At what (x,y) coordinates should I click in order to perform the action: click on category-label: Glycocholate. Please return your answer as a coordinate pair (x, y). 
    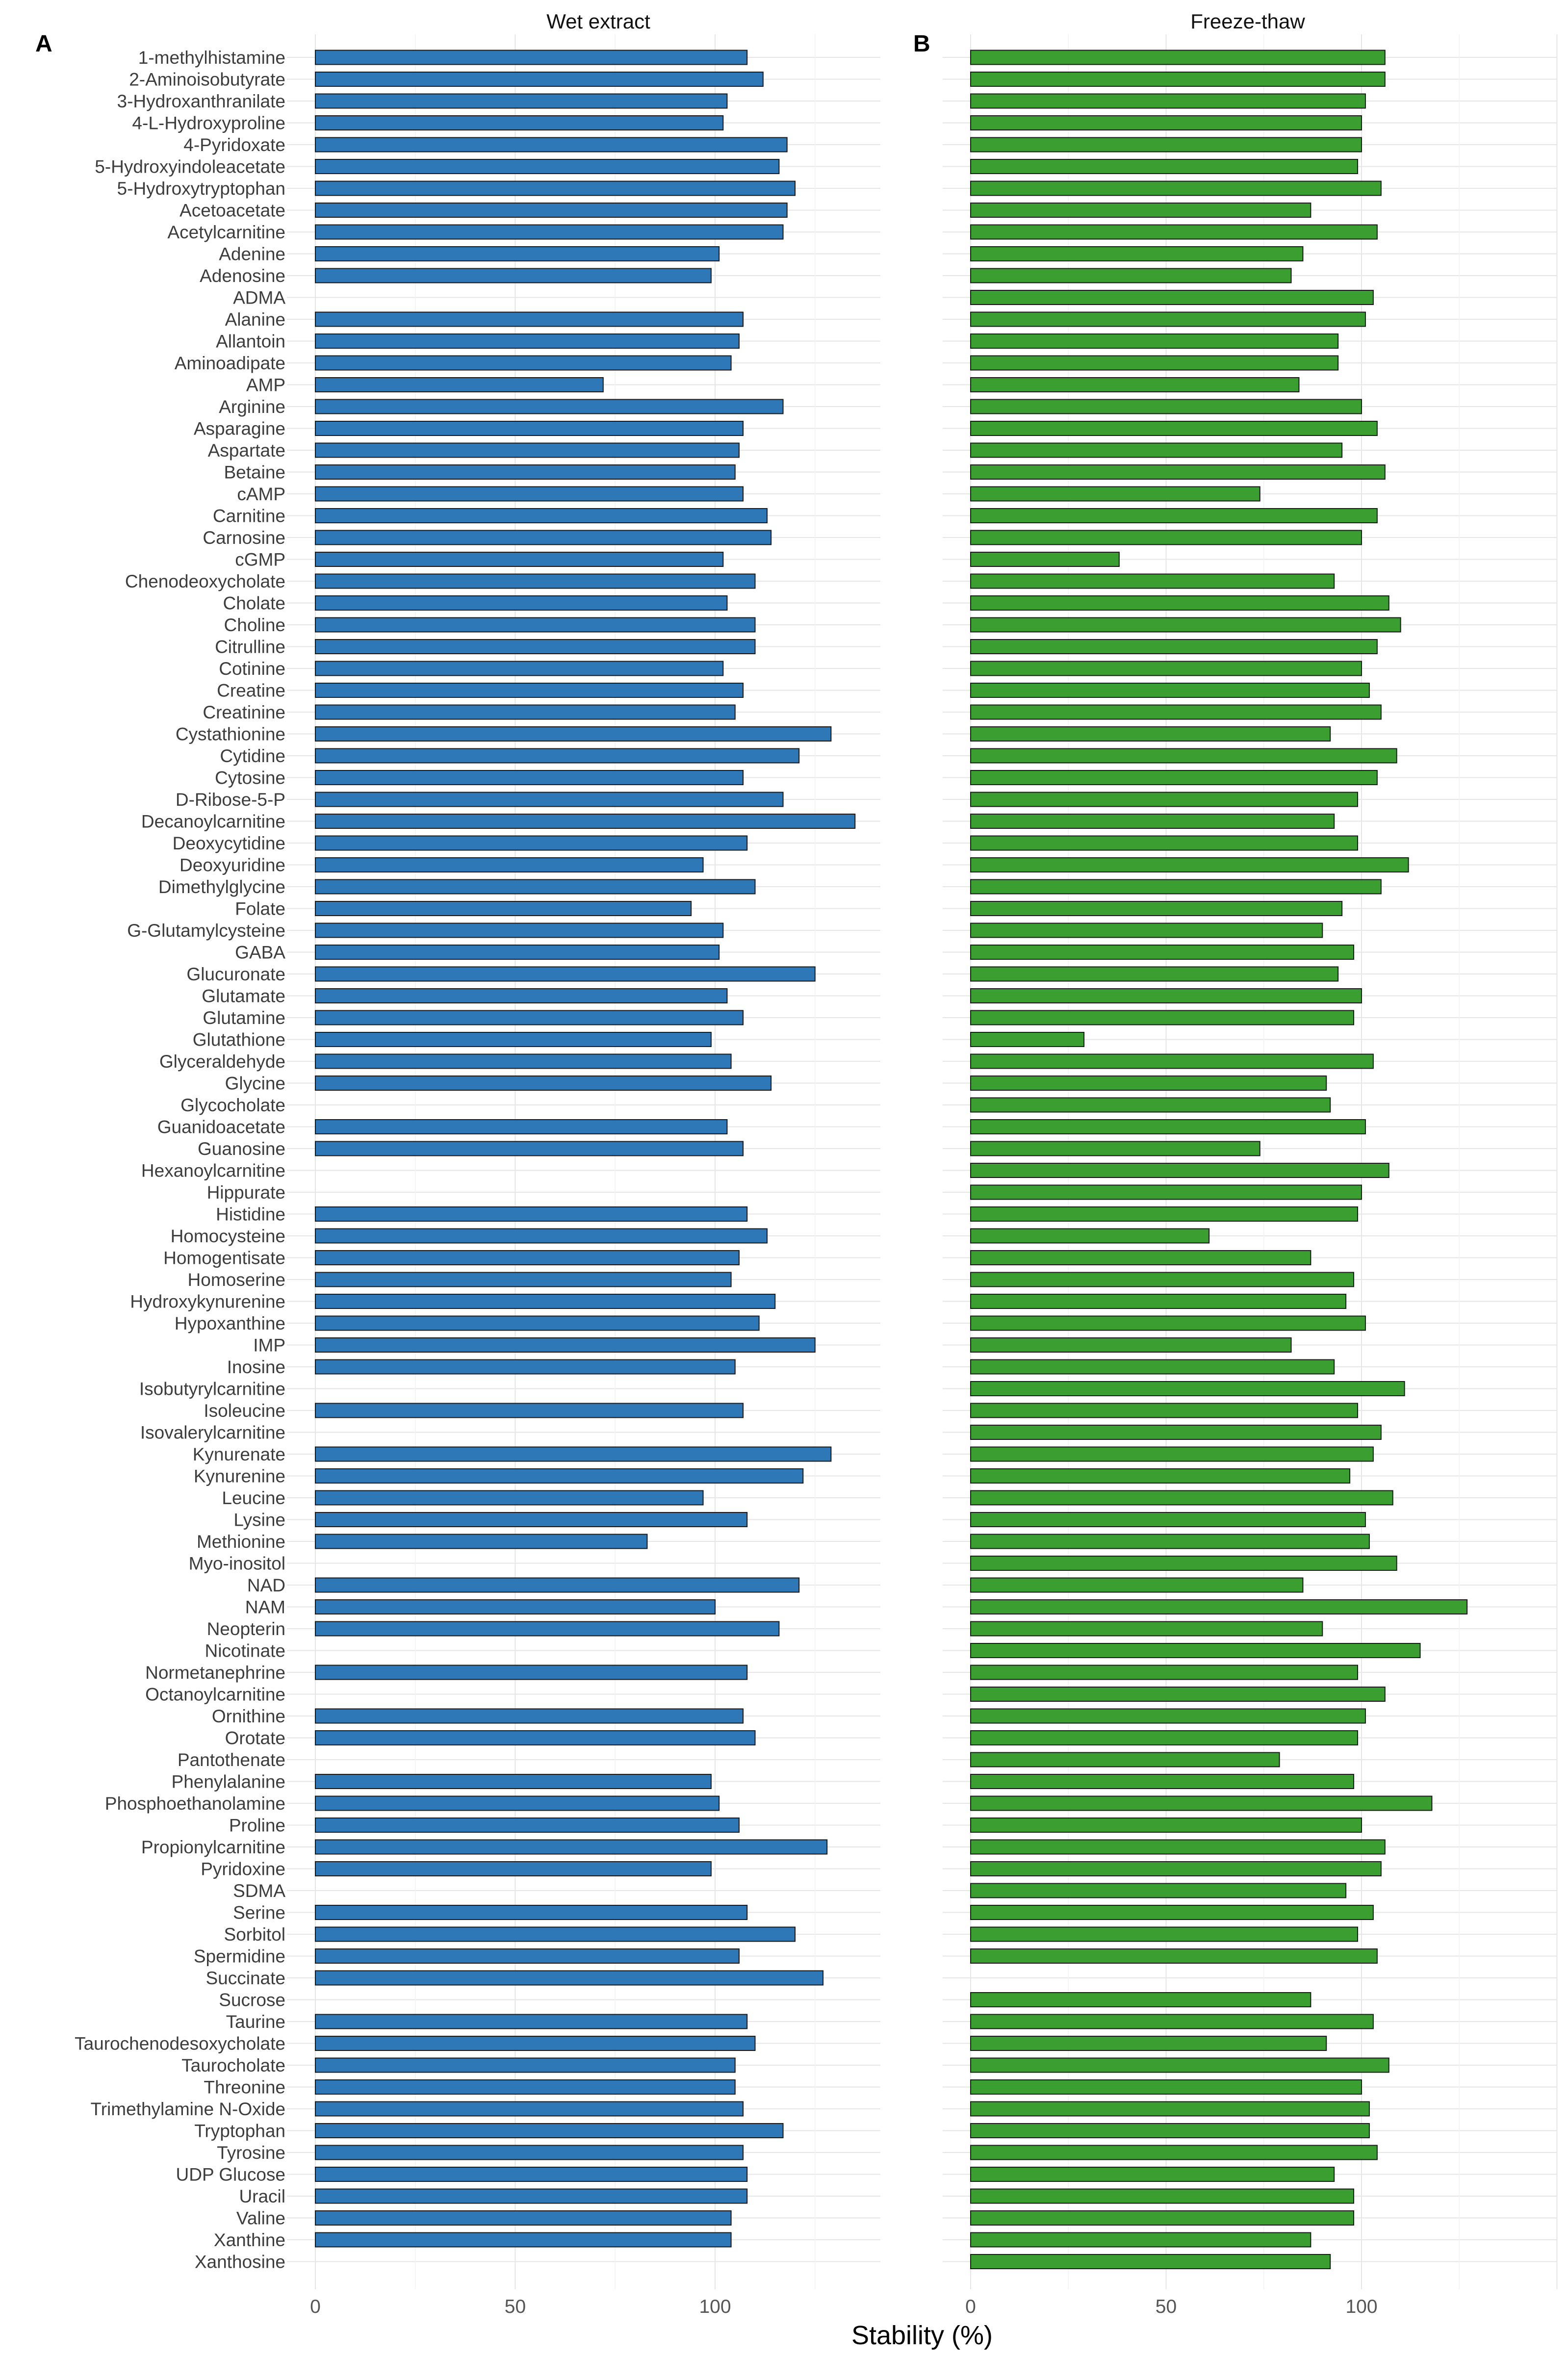
    Looking at the image, I should click on (233, 1105).